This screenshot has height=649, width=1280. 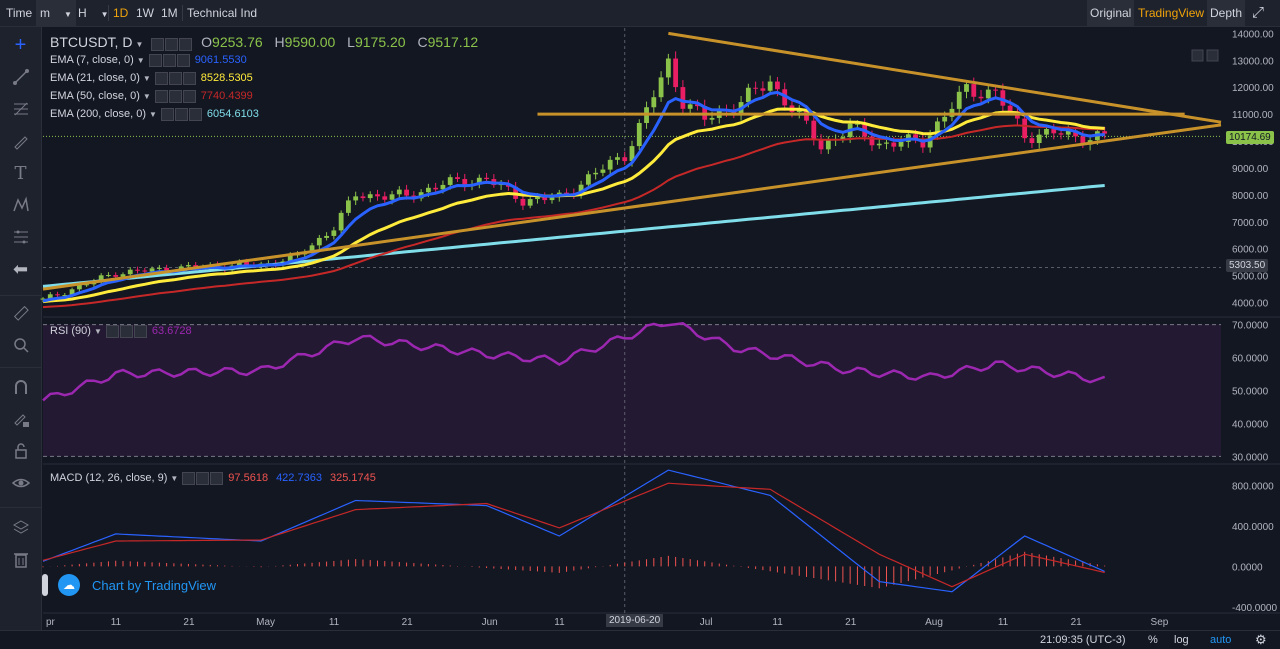 I want to click on hours-interval-dropdown: H ▼, so click(x=93, y=13).